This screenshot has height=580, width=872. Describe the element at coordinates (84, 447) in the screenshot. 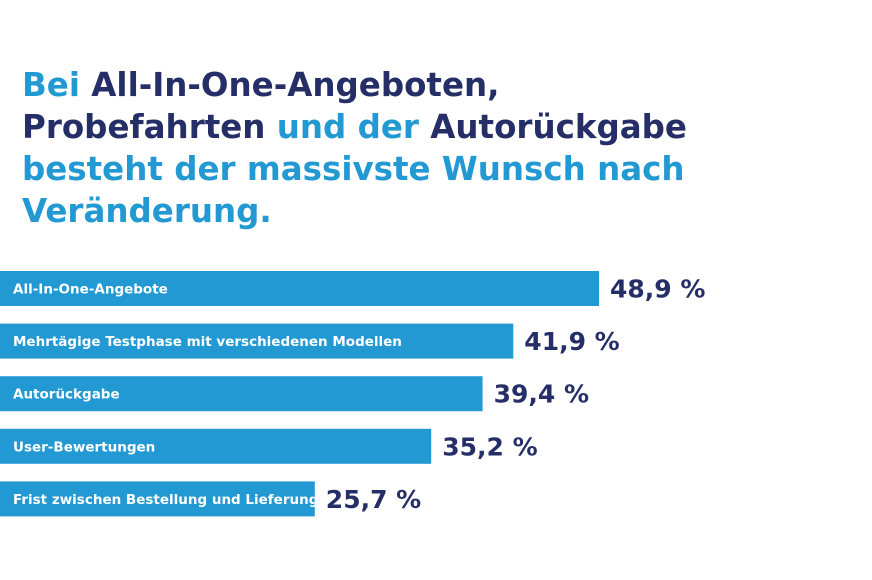

I see `bar-category-label: User-Bewertungen` at that location.